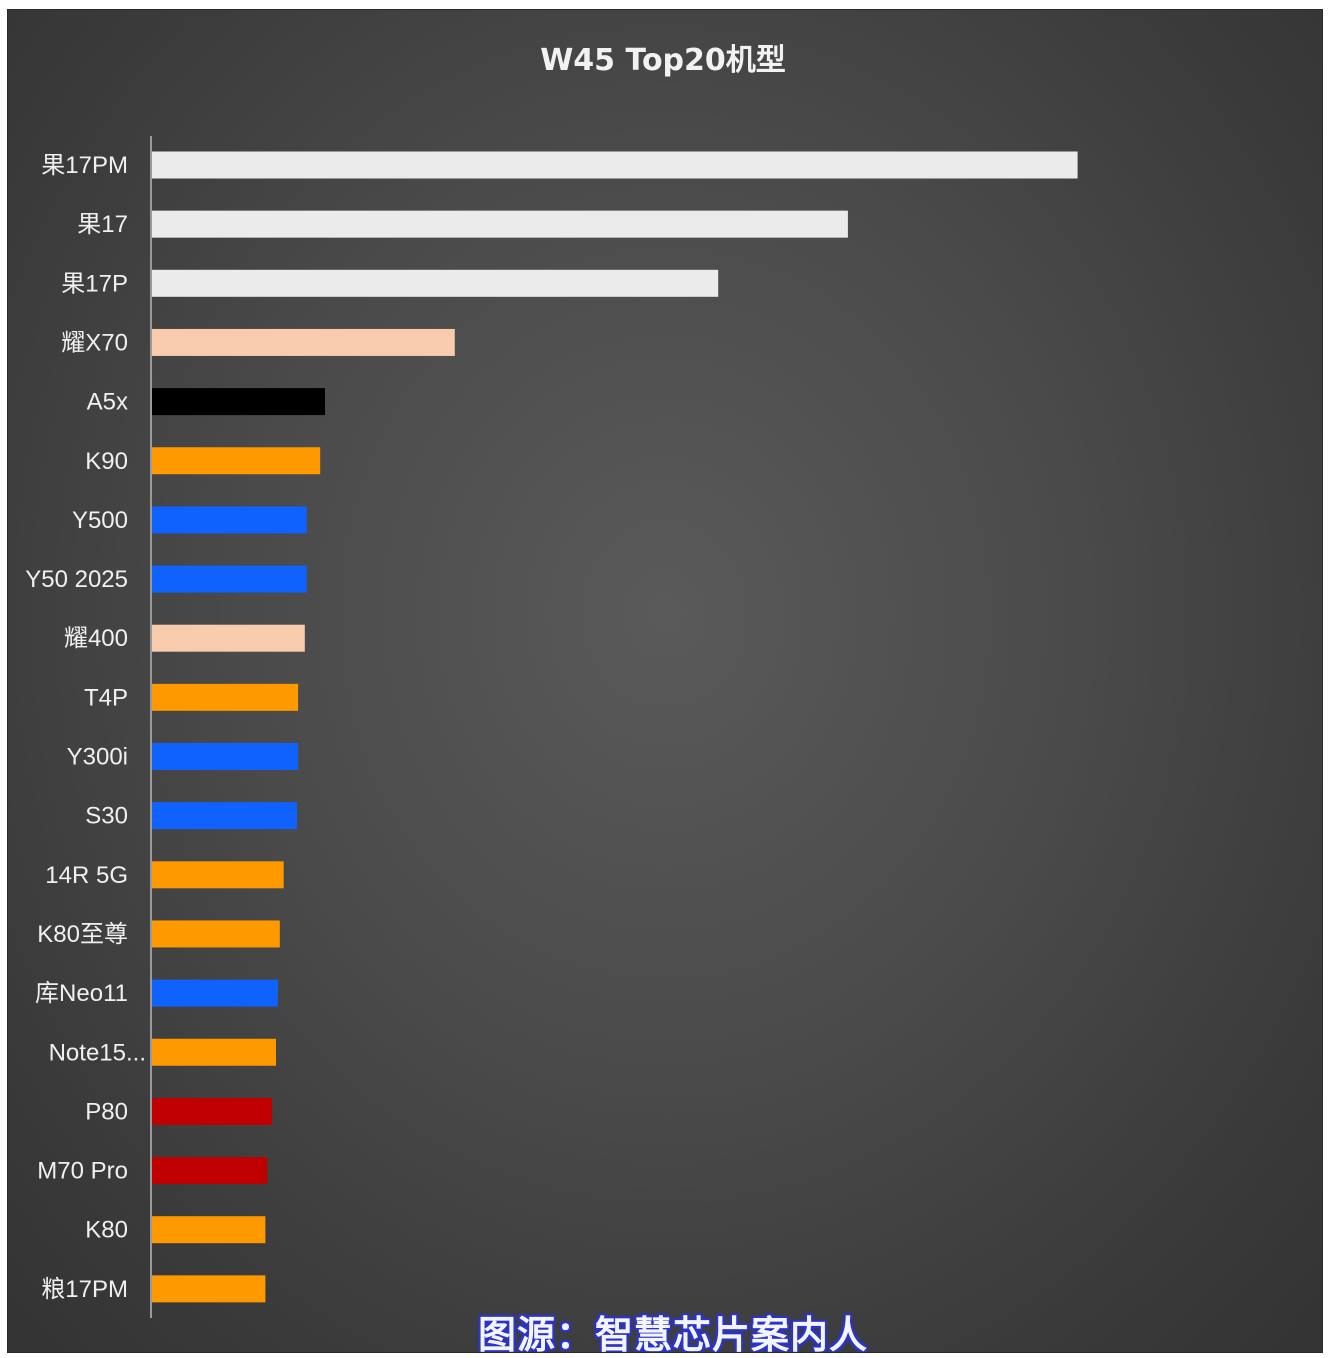 This screenshot has height=1358, width=1330. Describe the element at coordinates (663, 60) in the screenshot. I see `chart-title: W45 Top20机型` at that location.